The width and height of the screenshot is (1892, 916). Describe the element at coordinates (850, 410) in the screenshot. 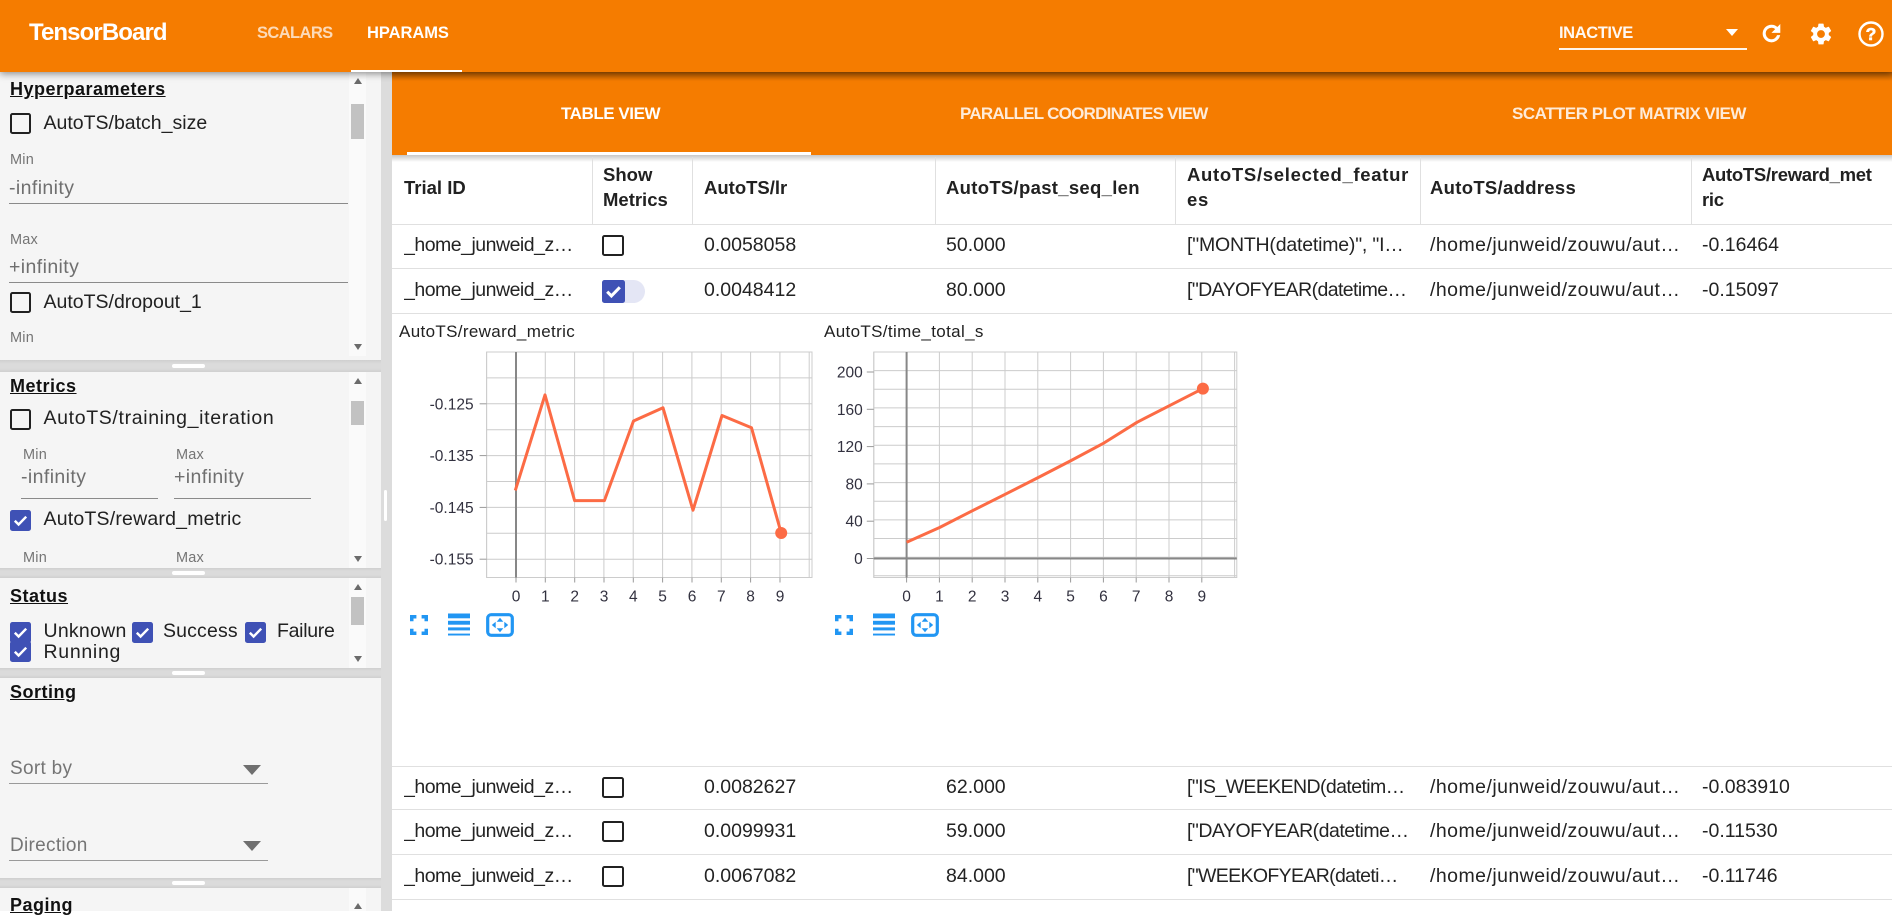

I see `svg-text: 160` at that location.